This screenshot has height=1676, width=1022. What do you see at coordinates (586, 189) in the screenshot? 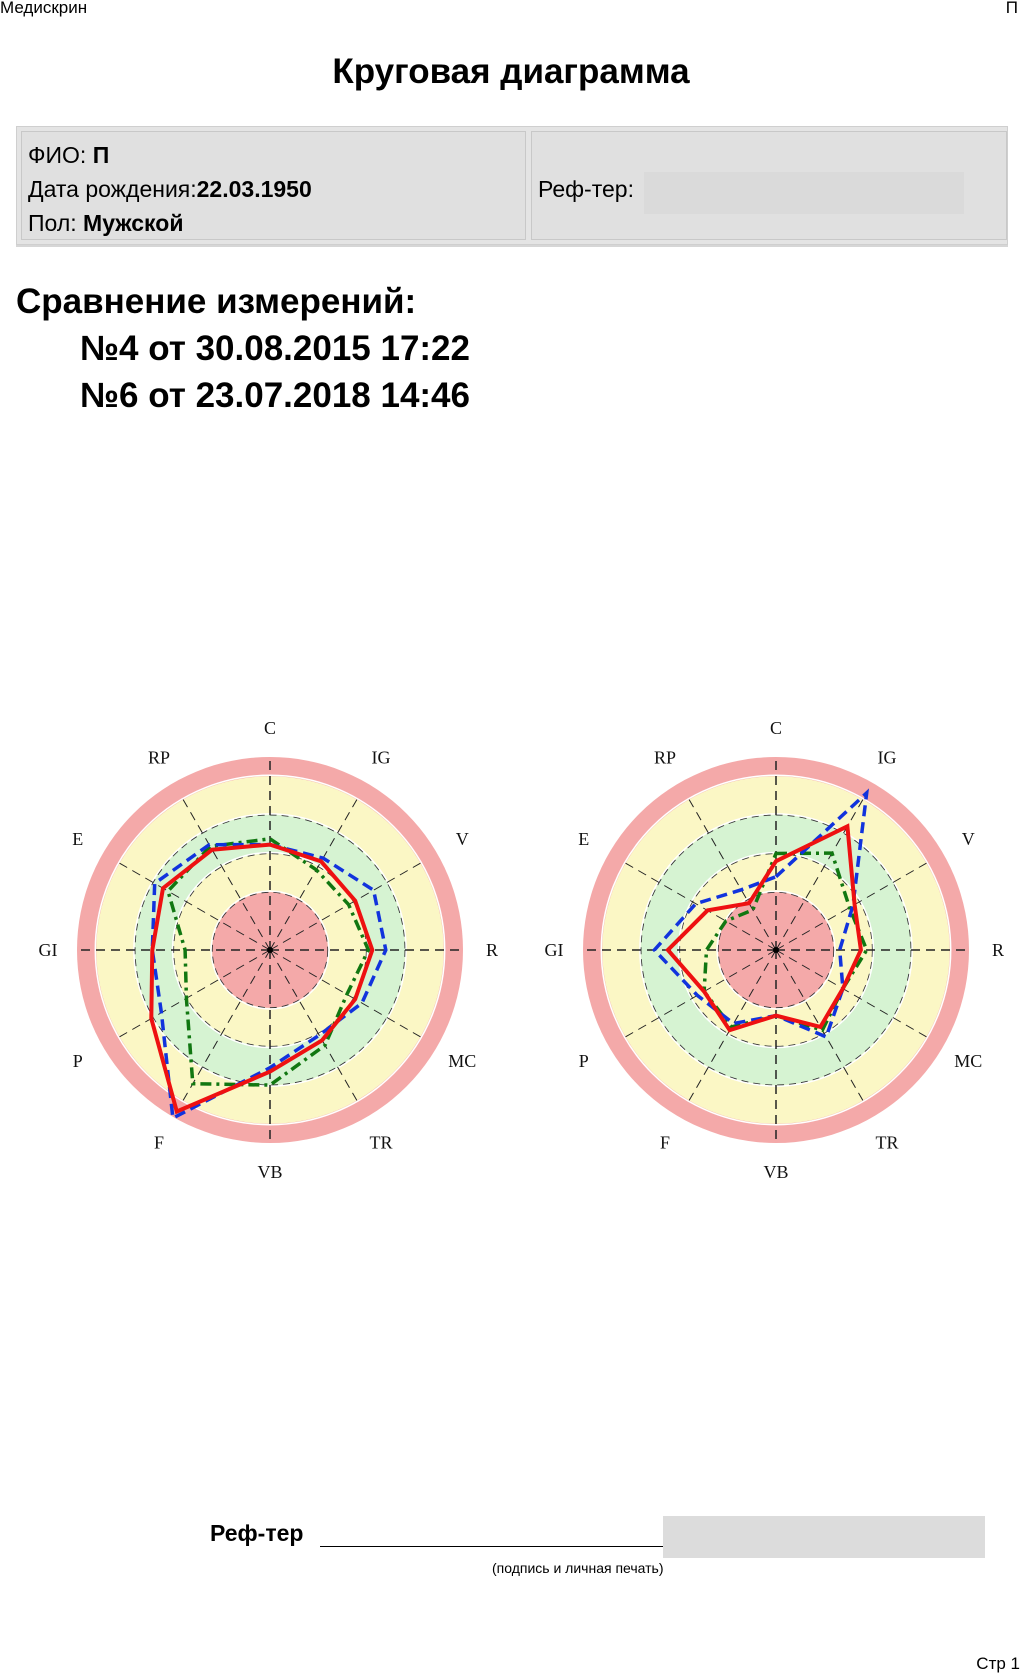
I see `referrer-label: Реф-тер:` at bounding box center [586, 189].